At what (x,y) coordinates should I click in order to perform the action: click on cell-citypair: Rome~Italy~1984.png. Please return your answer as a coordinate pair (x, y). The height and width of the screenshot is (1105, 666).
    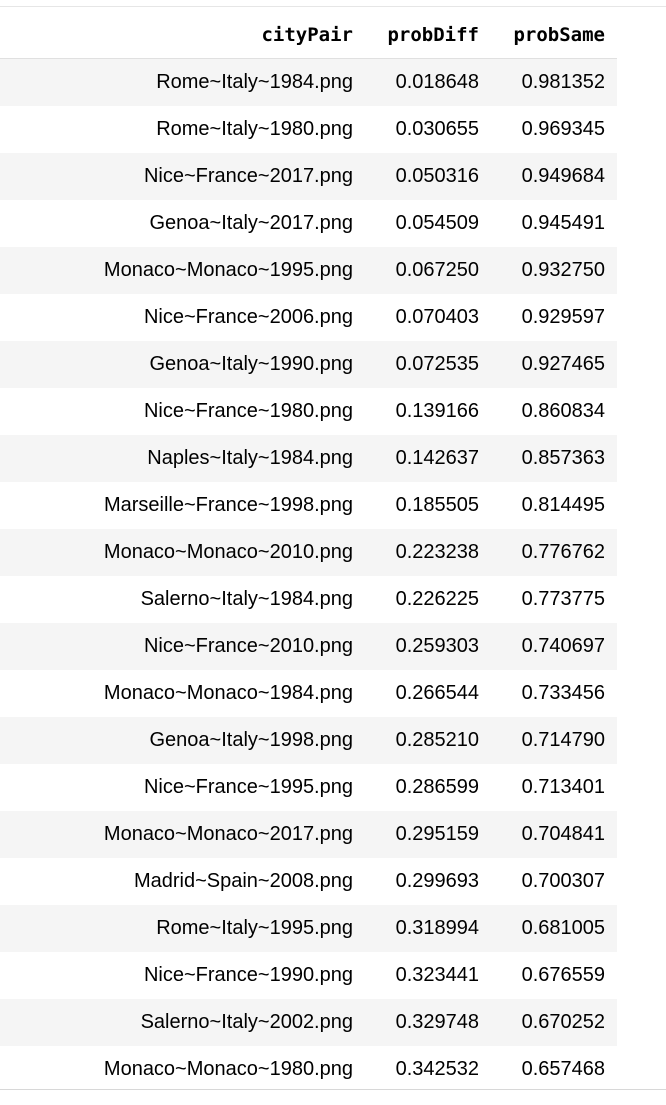
    Looking at the image, I should click on (182, 82).